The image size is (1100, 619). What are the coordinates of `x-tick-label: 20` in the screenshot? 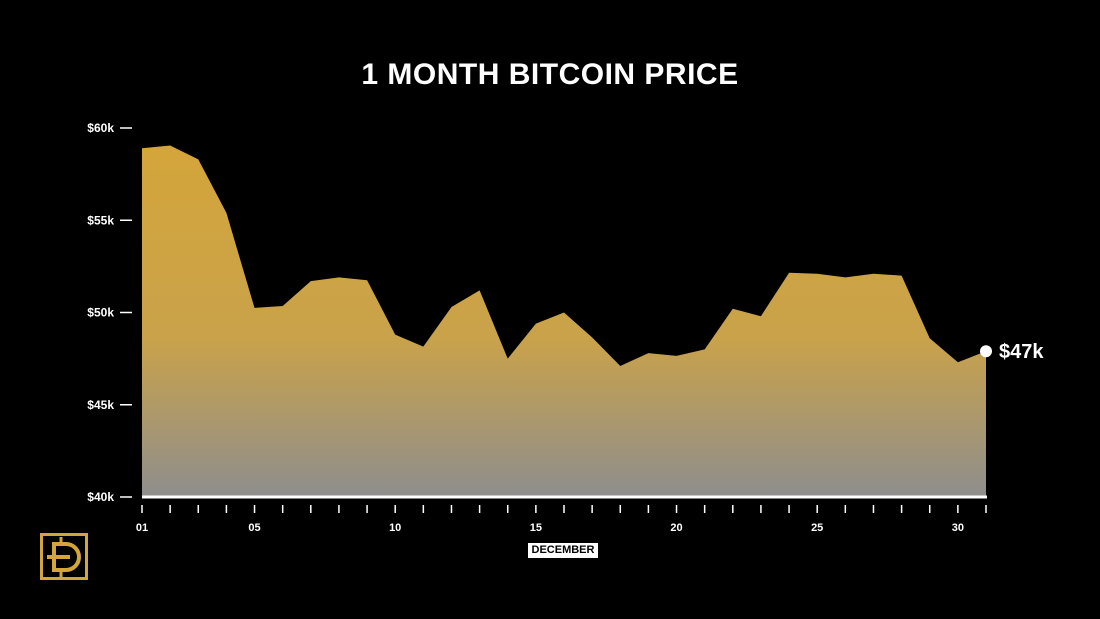 It's located at (676, 528).